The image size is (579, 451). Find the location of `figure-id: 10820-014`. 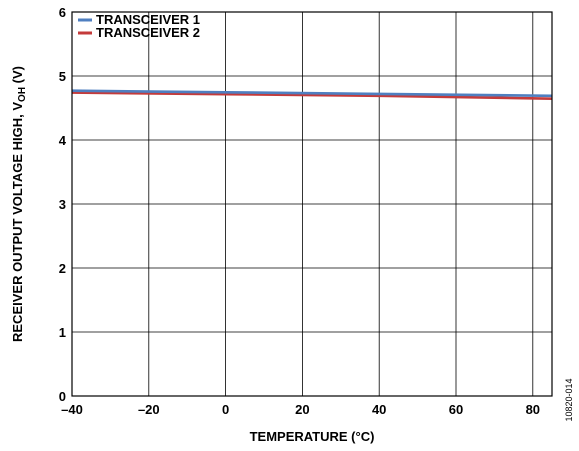

figure-id: 10820-014 is located at coordinates (569, 399).